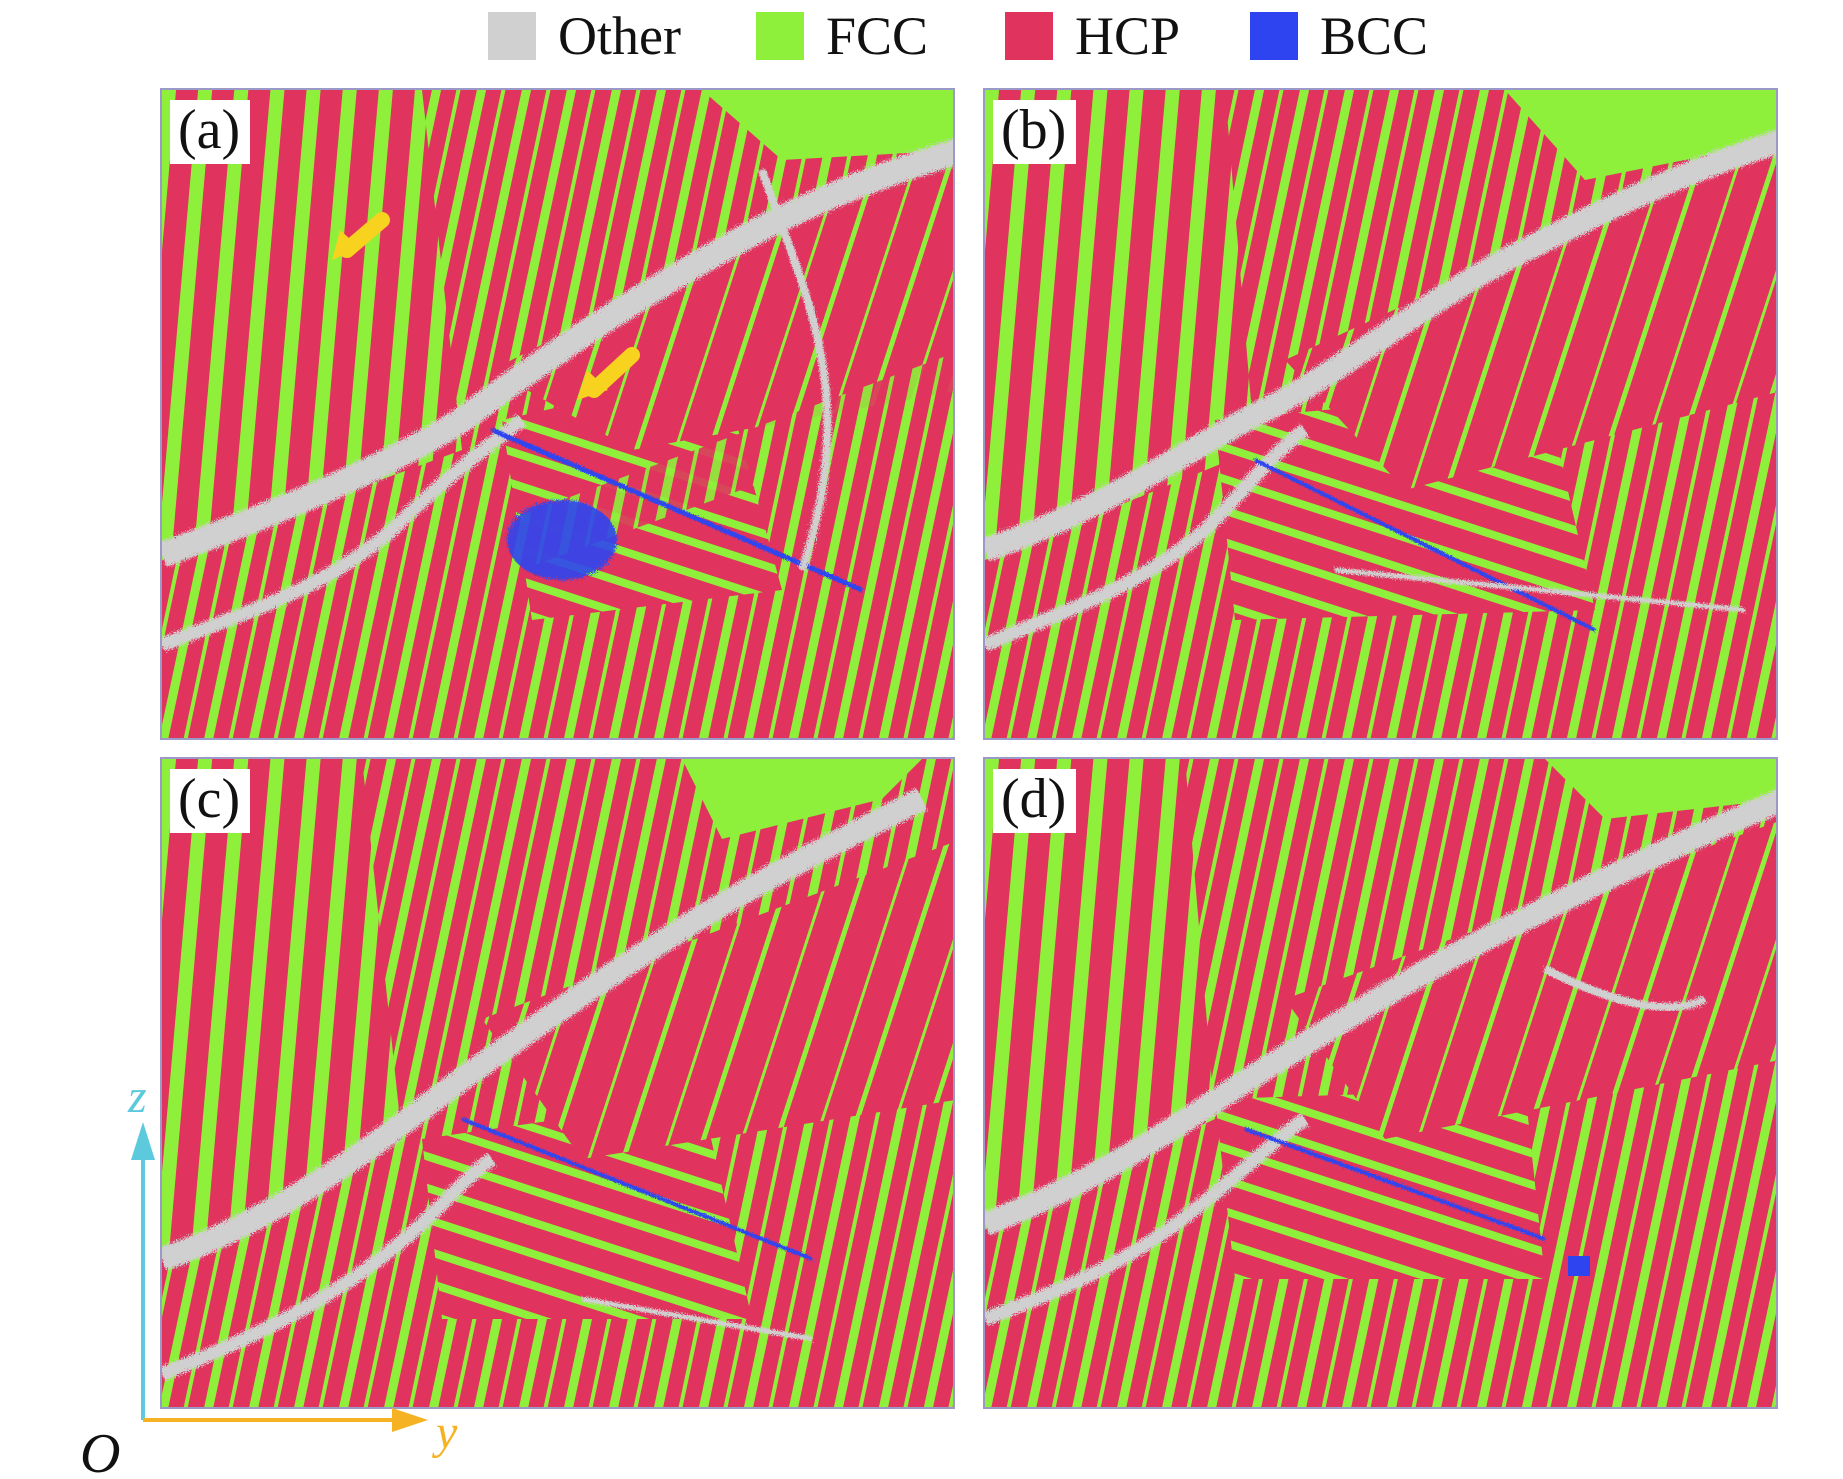 The image size is (1843, 1479). I want to click on panel-label: (c), so click(210, 801).